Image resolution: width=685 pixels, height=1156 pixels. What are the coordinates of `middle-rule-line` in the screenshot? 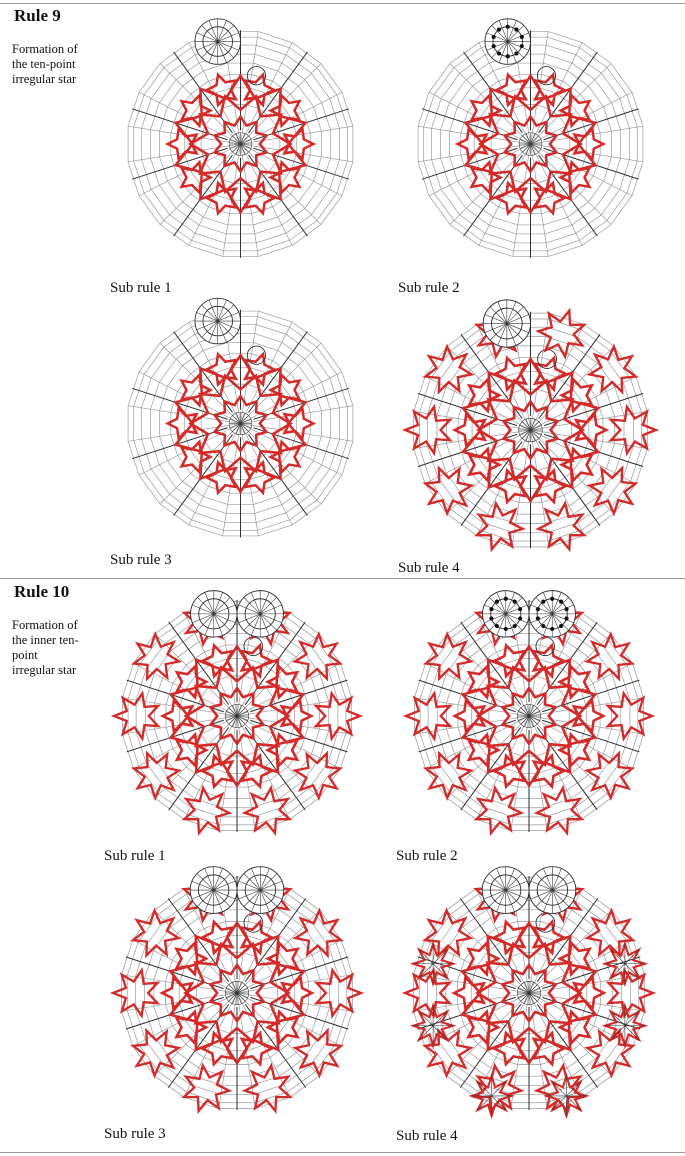 It's located at (342, 578).